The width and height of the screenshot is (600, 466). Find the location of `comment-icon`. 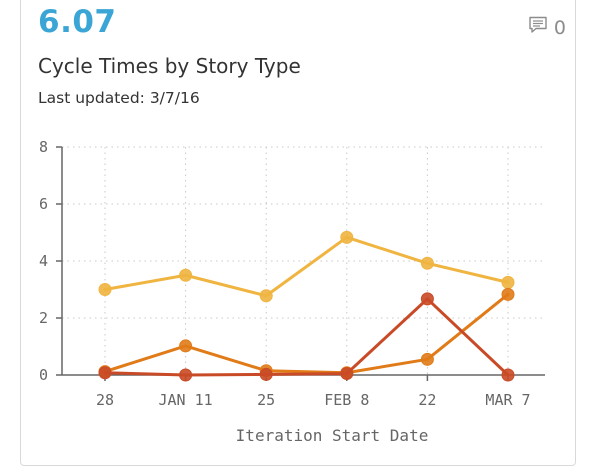

comment-icon is located at coordinates (538, 27).